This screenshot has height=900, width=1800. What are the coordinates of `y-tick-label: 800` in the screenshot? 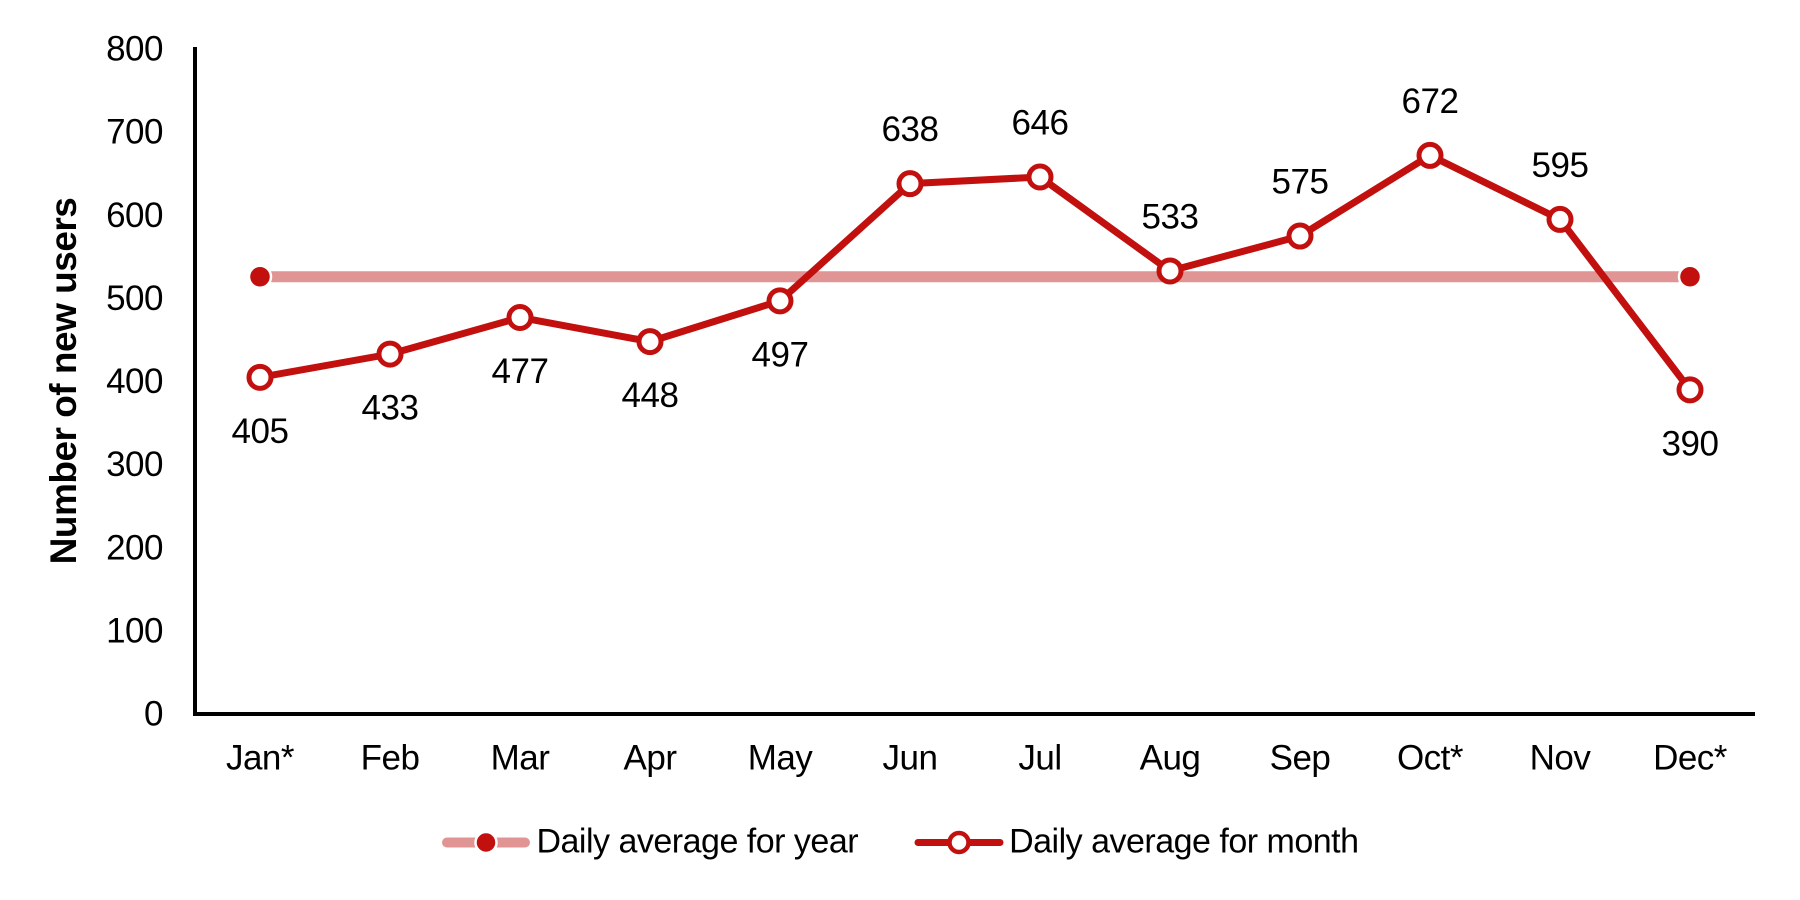 It's located at (134, 49).